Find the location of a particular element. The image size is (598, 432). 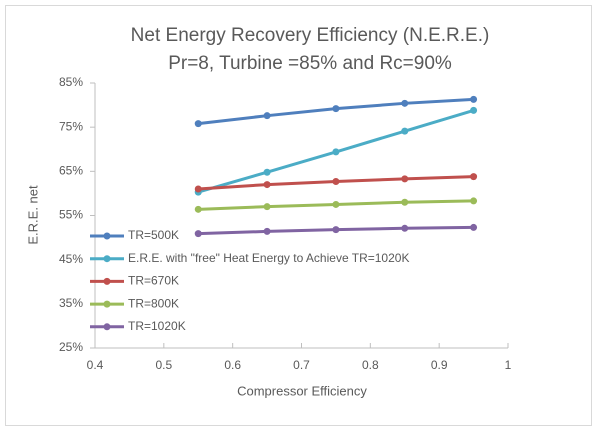

chart-subtitle: Pr=8, Turbine =85% and Rc=90% is located at coordinates (310, 63).